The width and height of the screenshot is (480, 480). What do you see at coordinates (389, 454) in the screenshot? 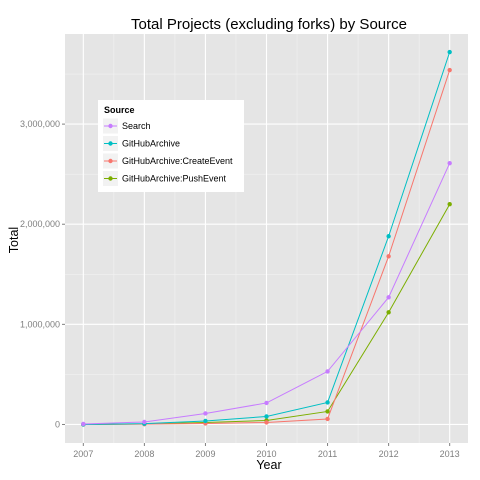
I see `x-tick-label: 2012` at bounding box center [389, 454].